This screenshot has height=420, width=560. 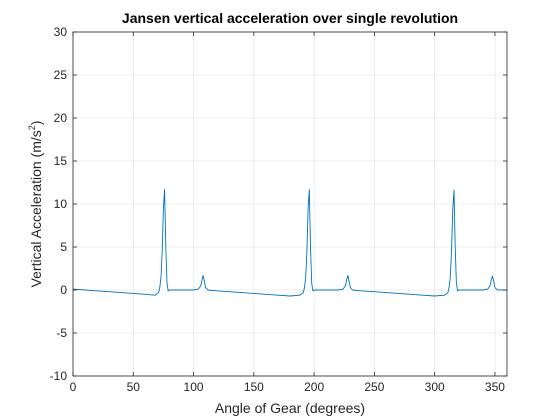 What do you see at coordinates (290, 408) in the screenshot?
I see `x-axis-label: Angle of Gear (degrees)` at bounding box center [290, 408].